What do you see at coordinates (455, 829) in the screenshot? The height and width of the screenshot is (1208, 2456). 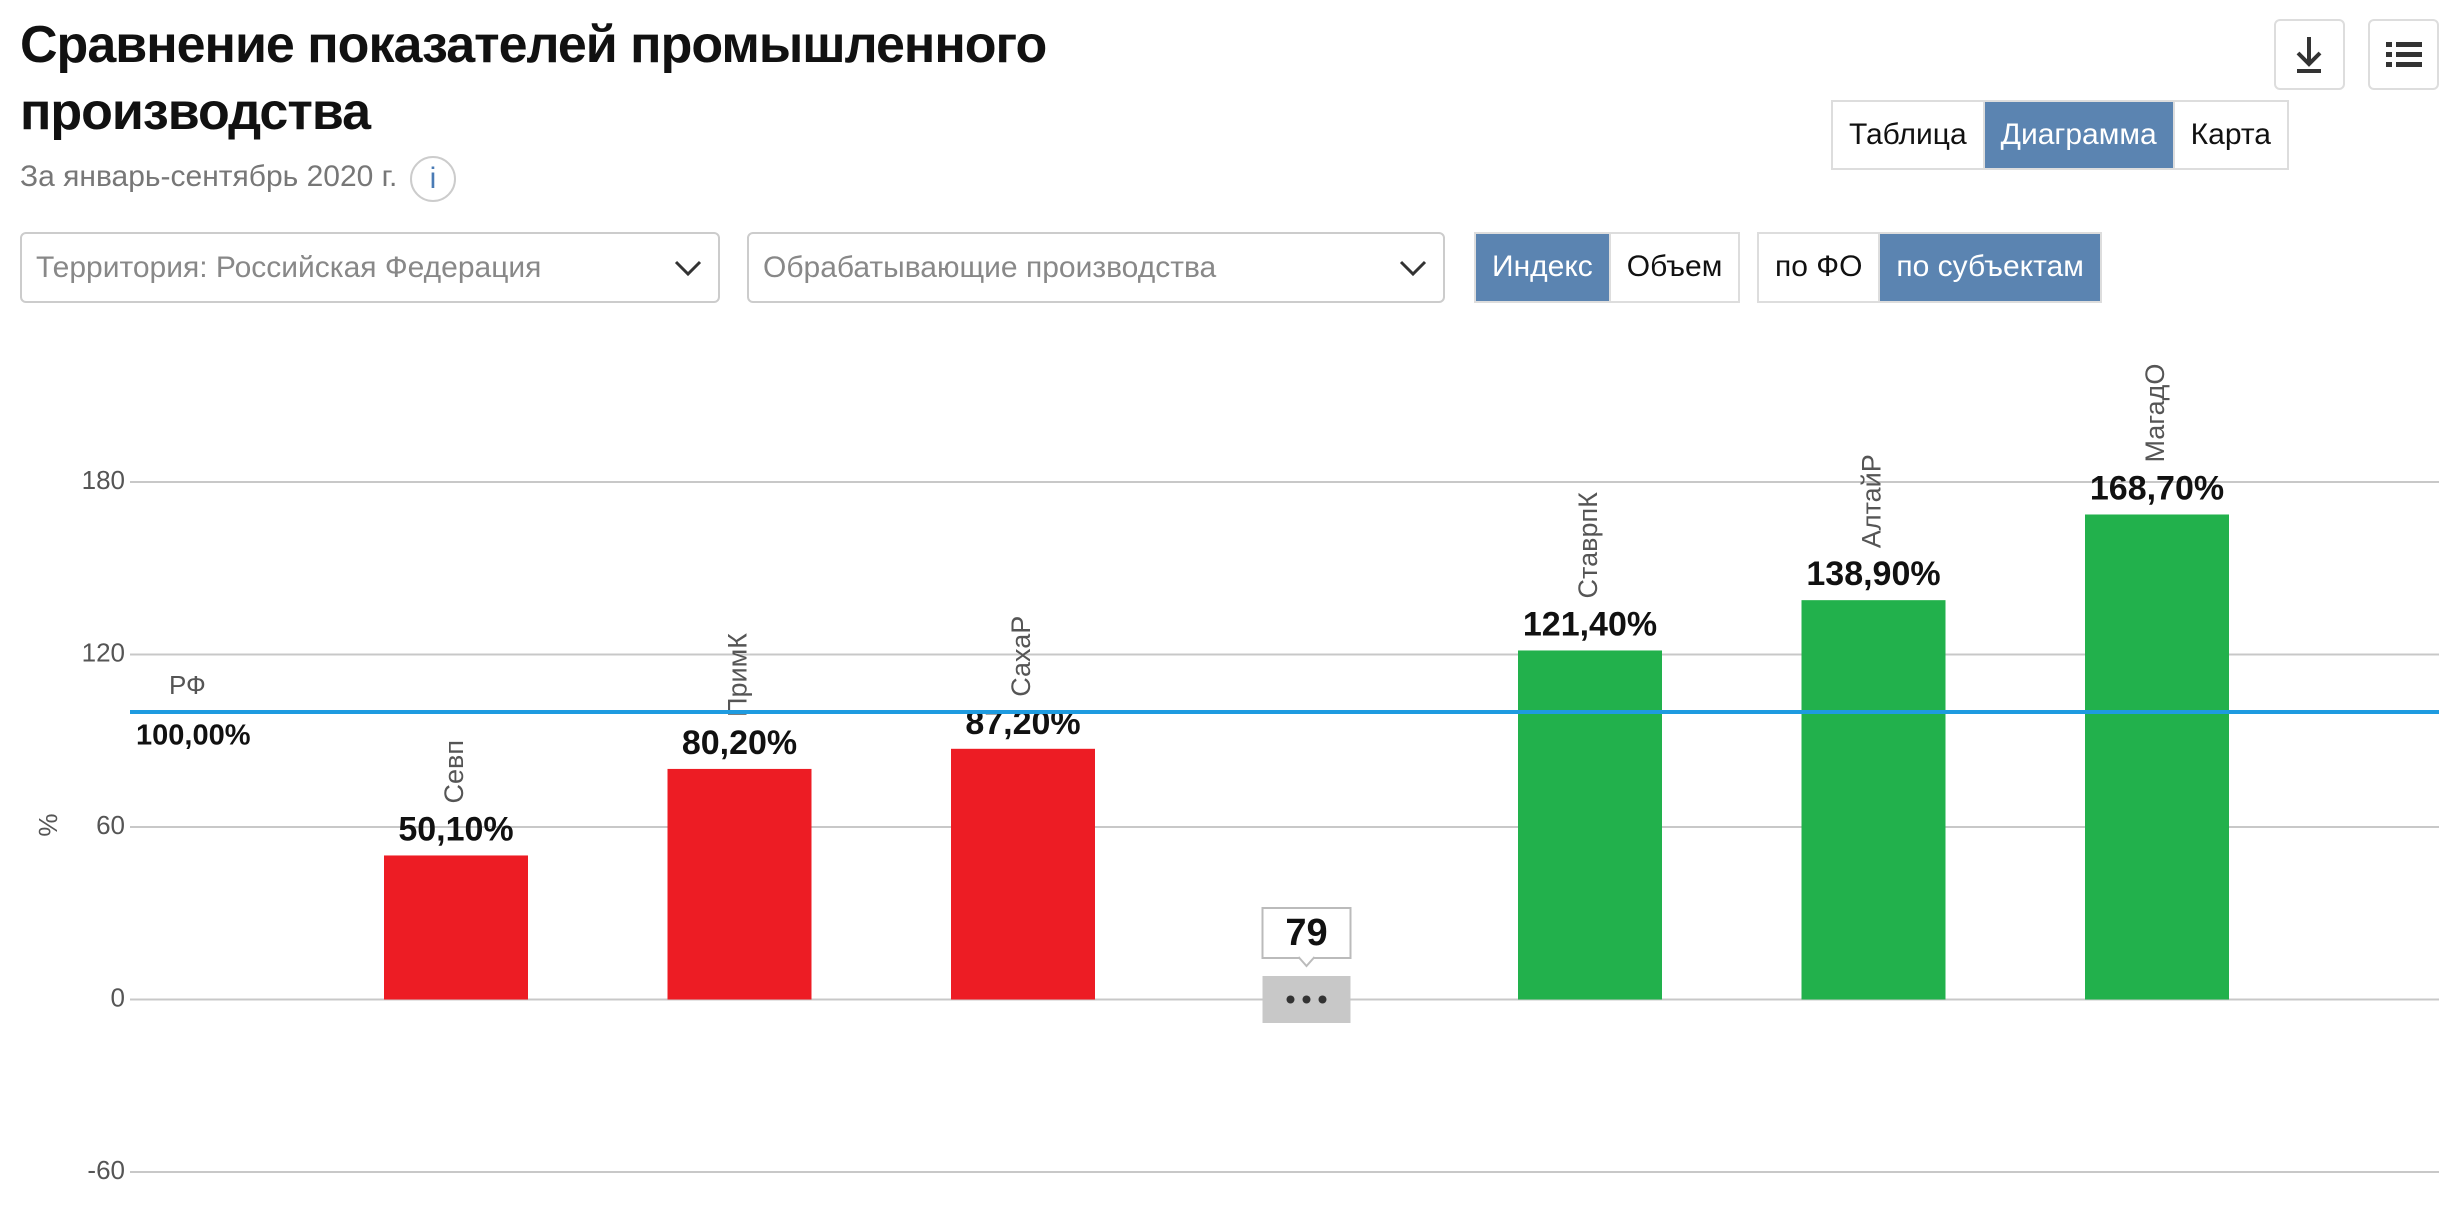 I see `value-label: 50,10%` at bounding box center [455, 829].